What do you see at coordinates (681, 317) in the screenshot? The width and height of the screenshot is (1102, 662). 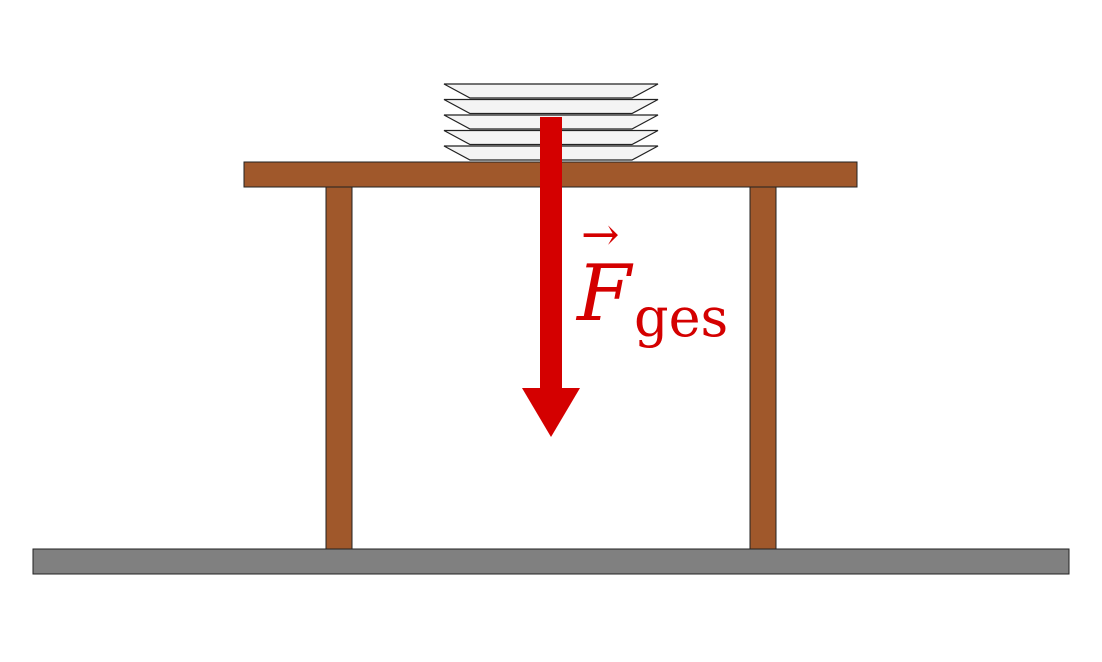 I see `force-subscript: ges` at bounding box center [681, 317].